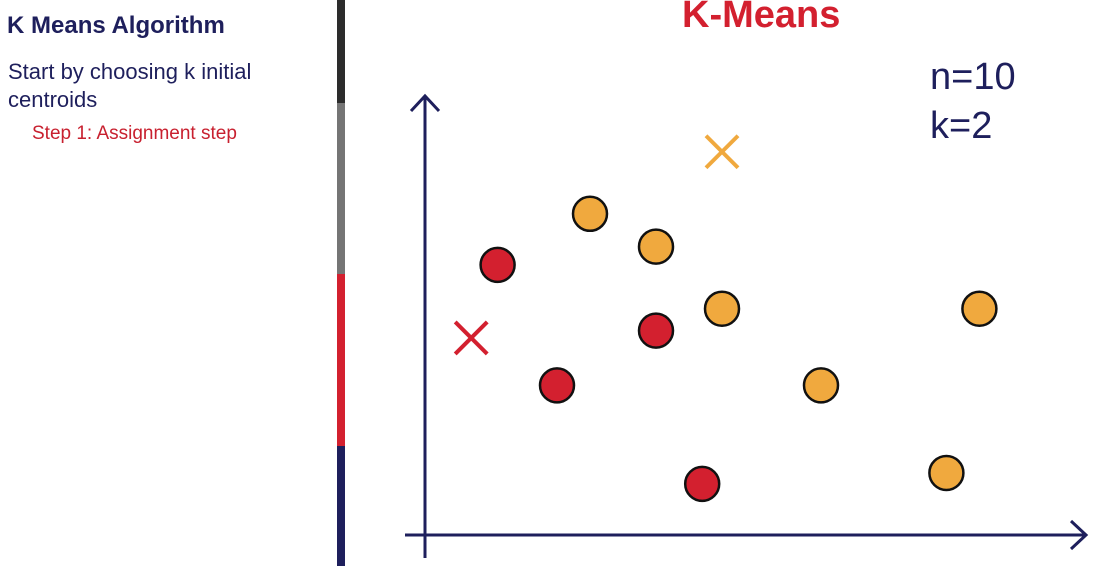 The width and height of the screenshot is (1108, 566). What do you see at coordinates (425, 103) in the screenshot?
I see `y-axis-arrowhead` at bounding box center [425, 103].